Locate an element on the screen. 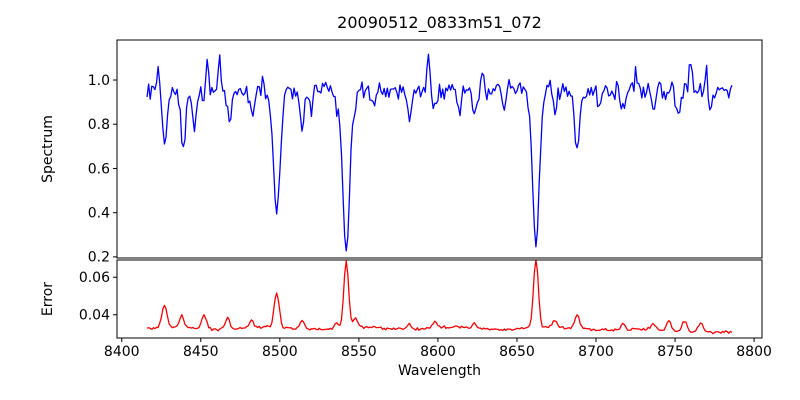 Image resolution: width=800 pixels, height=400 pixels. x-tick-label: 8500 is located at coordinates (280, 352).